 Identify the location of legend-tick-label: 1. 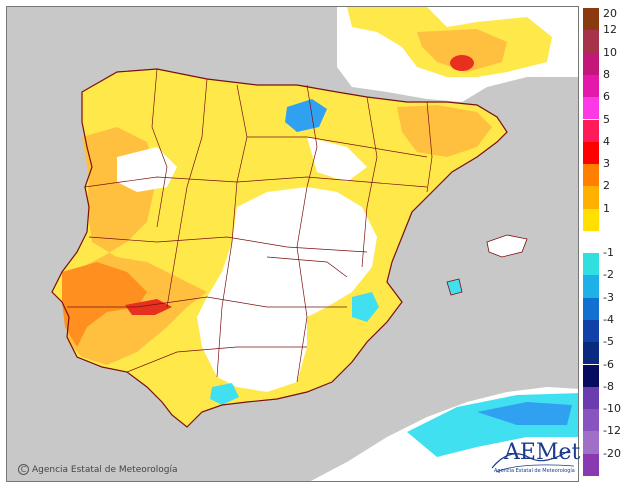
(606, 208).